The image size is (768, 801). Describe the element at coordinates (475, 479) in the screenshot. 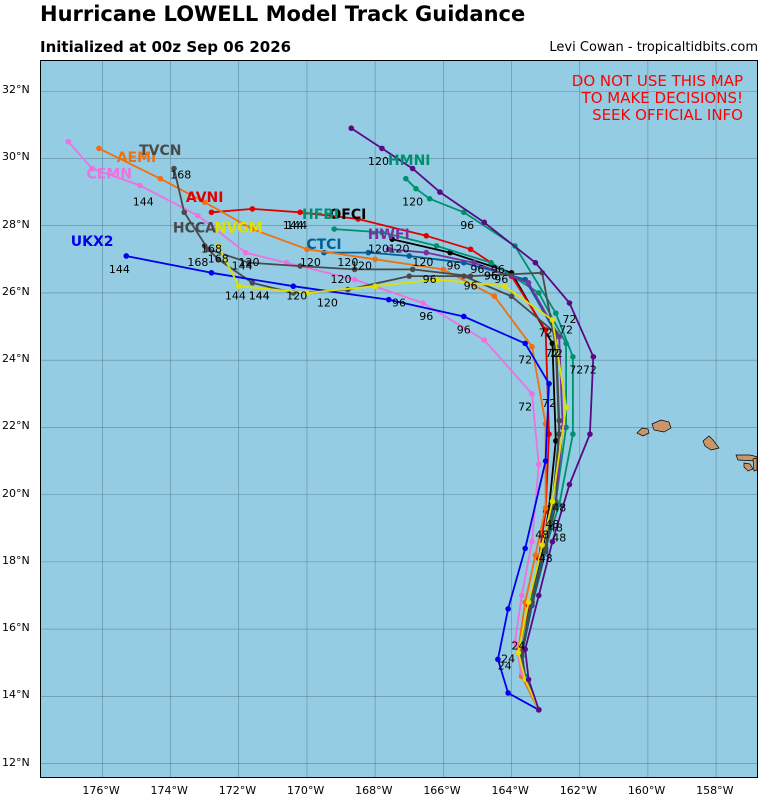

I see `track-hwfi` at that location.